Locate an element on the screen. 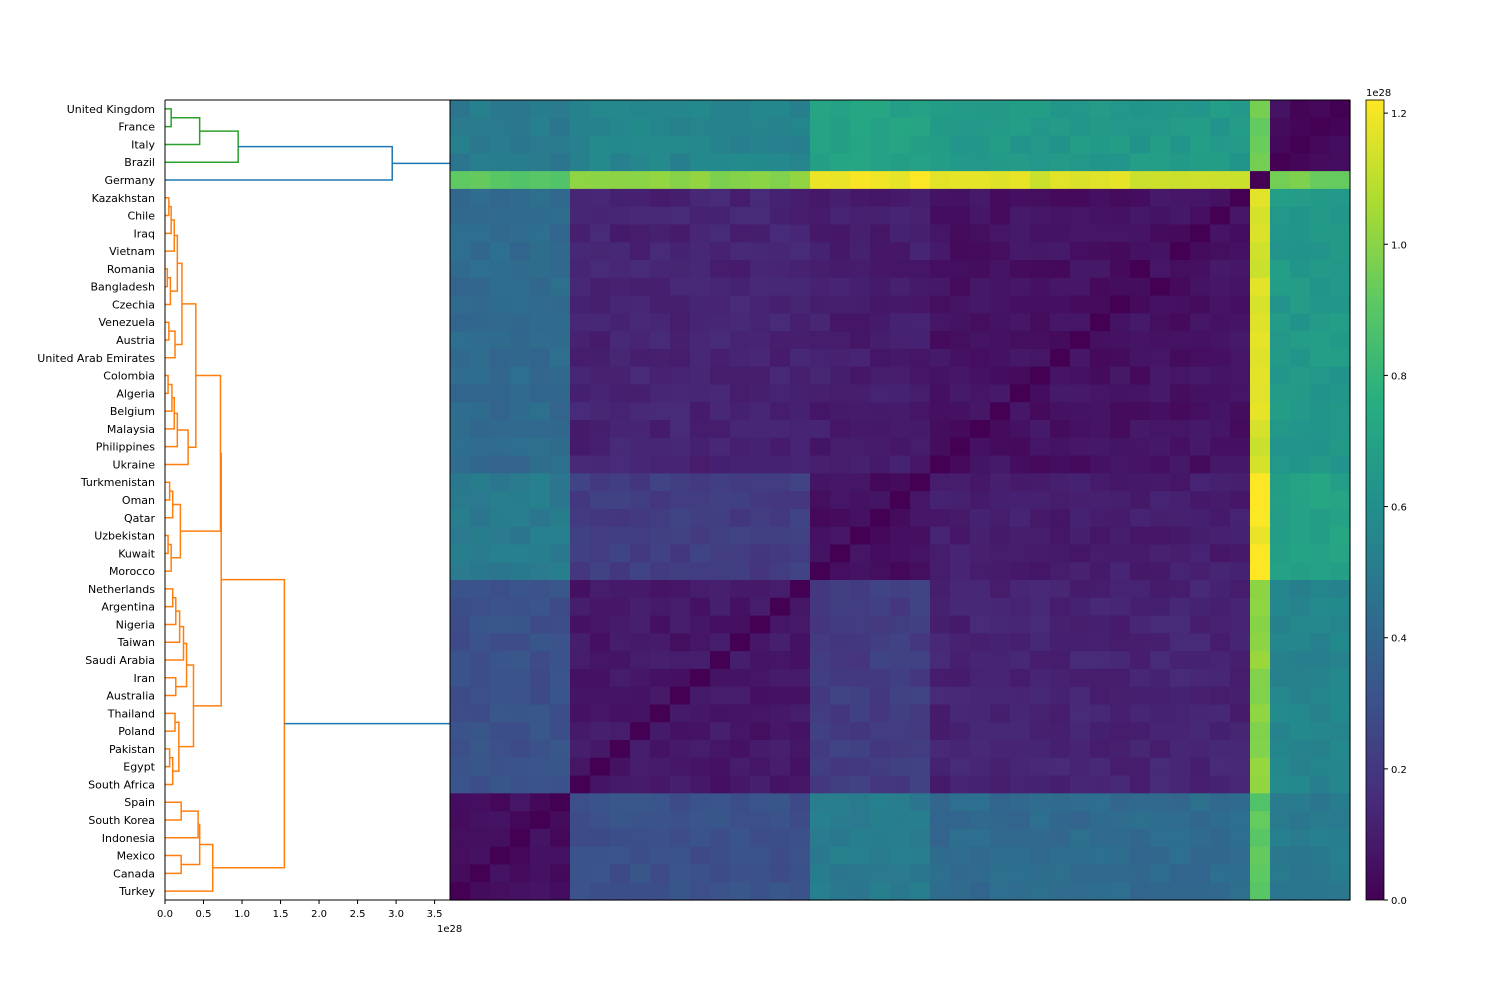 The height and width of the screenshot is (1000, 1500). row-label: Belgium is located at coordinates (132, 411).